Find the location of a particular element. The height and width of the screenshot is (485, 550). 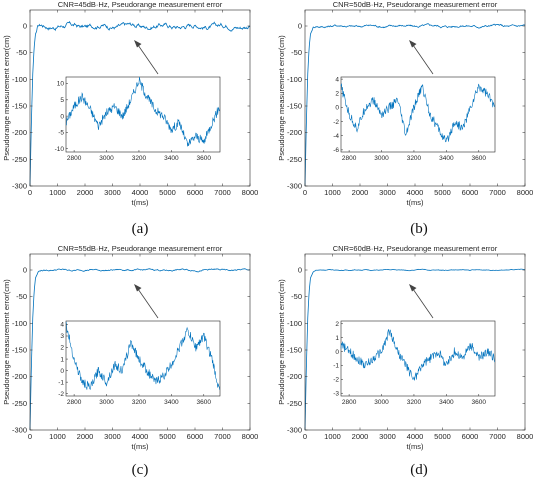

inset-y-tick-label: -3 is located at coordinates (336, 393).